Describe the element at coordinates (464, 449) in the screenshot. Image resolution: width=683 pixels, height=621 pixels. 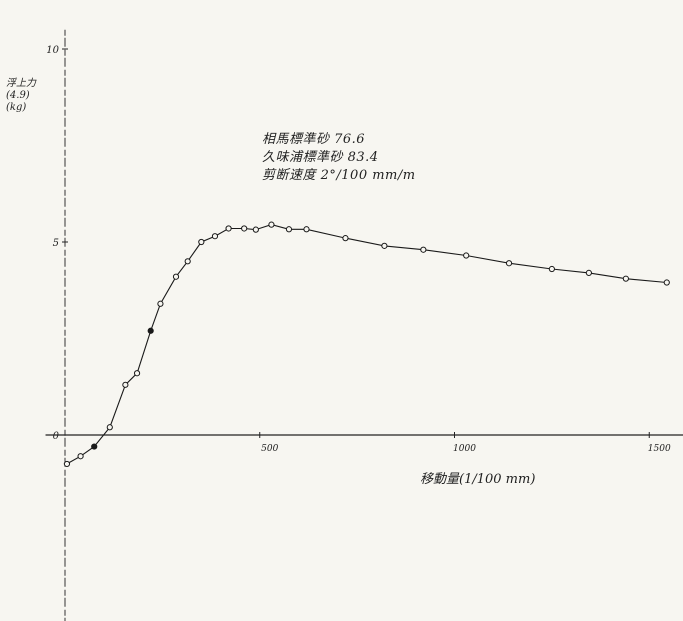
I see `x-tick-label: 1000` at that location.